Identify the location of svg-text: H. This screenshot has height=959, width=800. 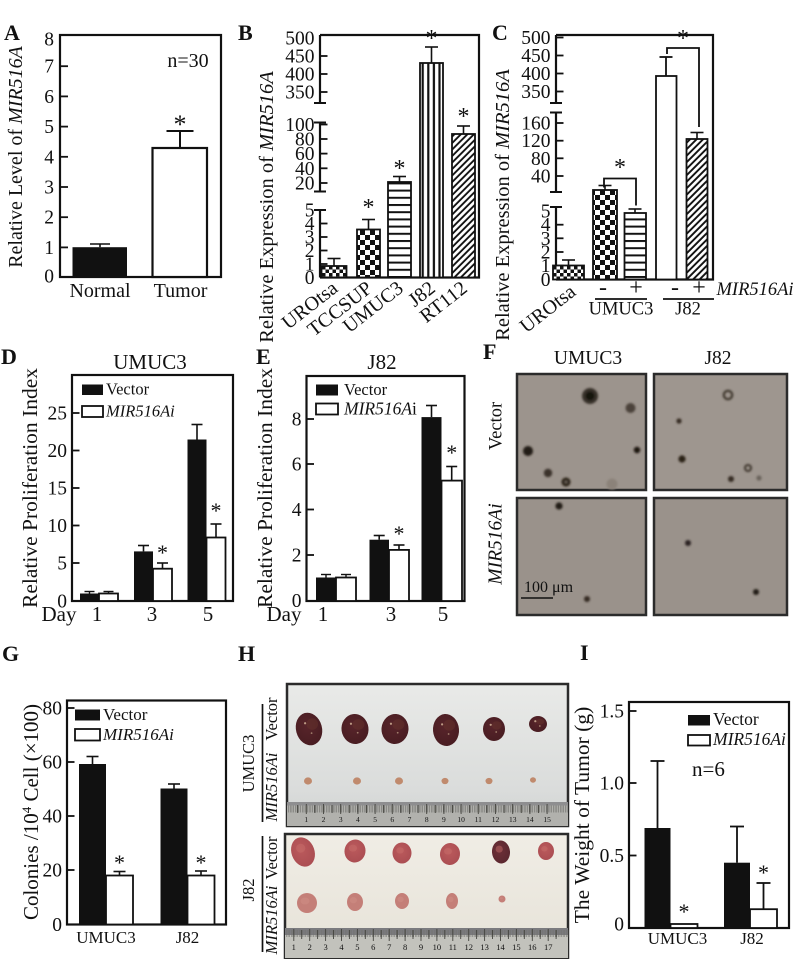
(246, 653).